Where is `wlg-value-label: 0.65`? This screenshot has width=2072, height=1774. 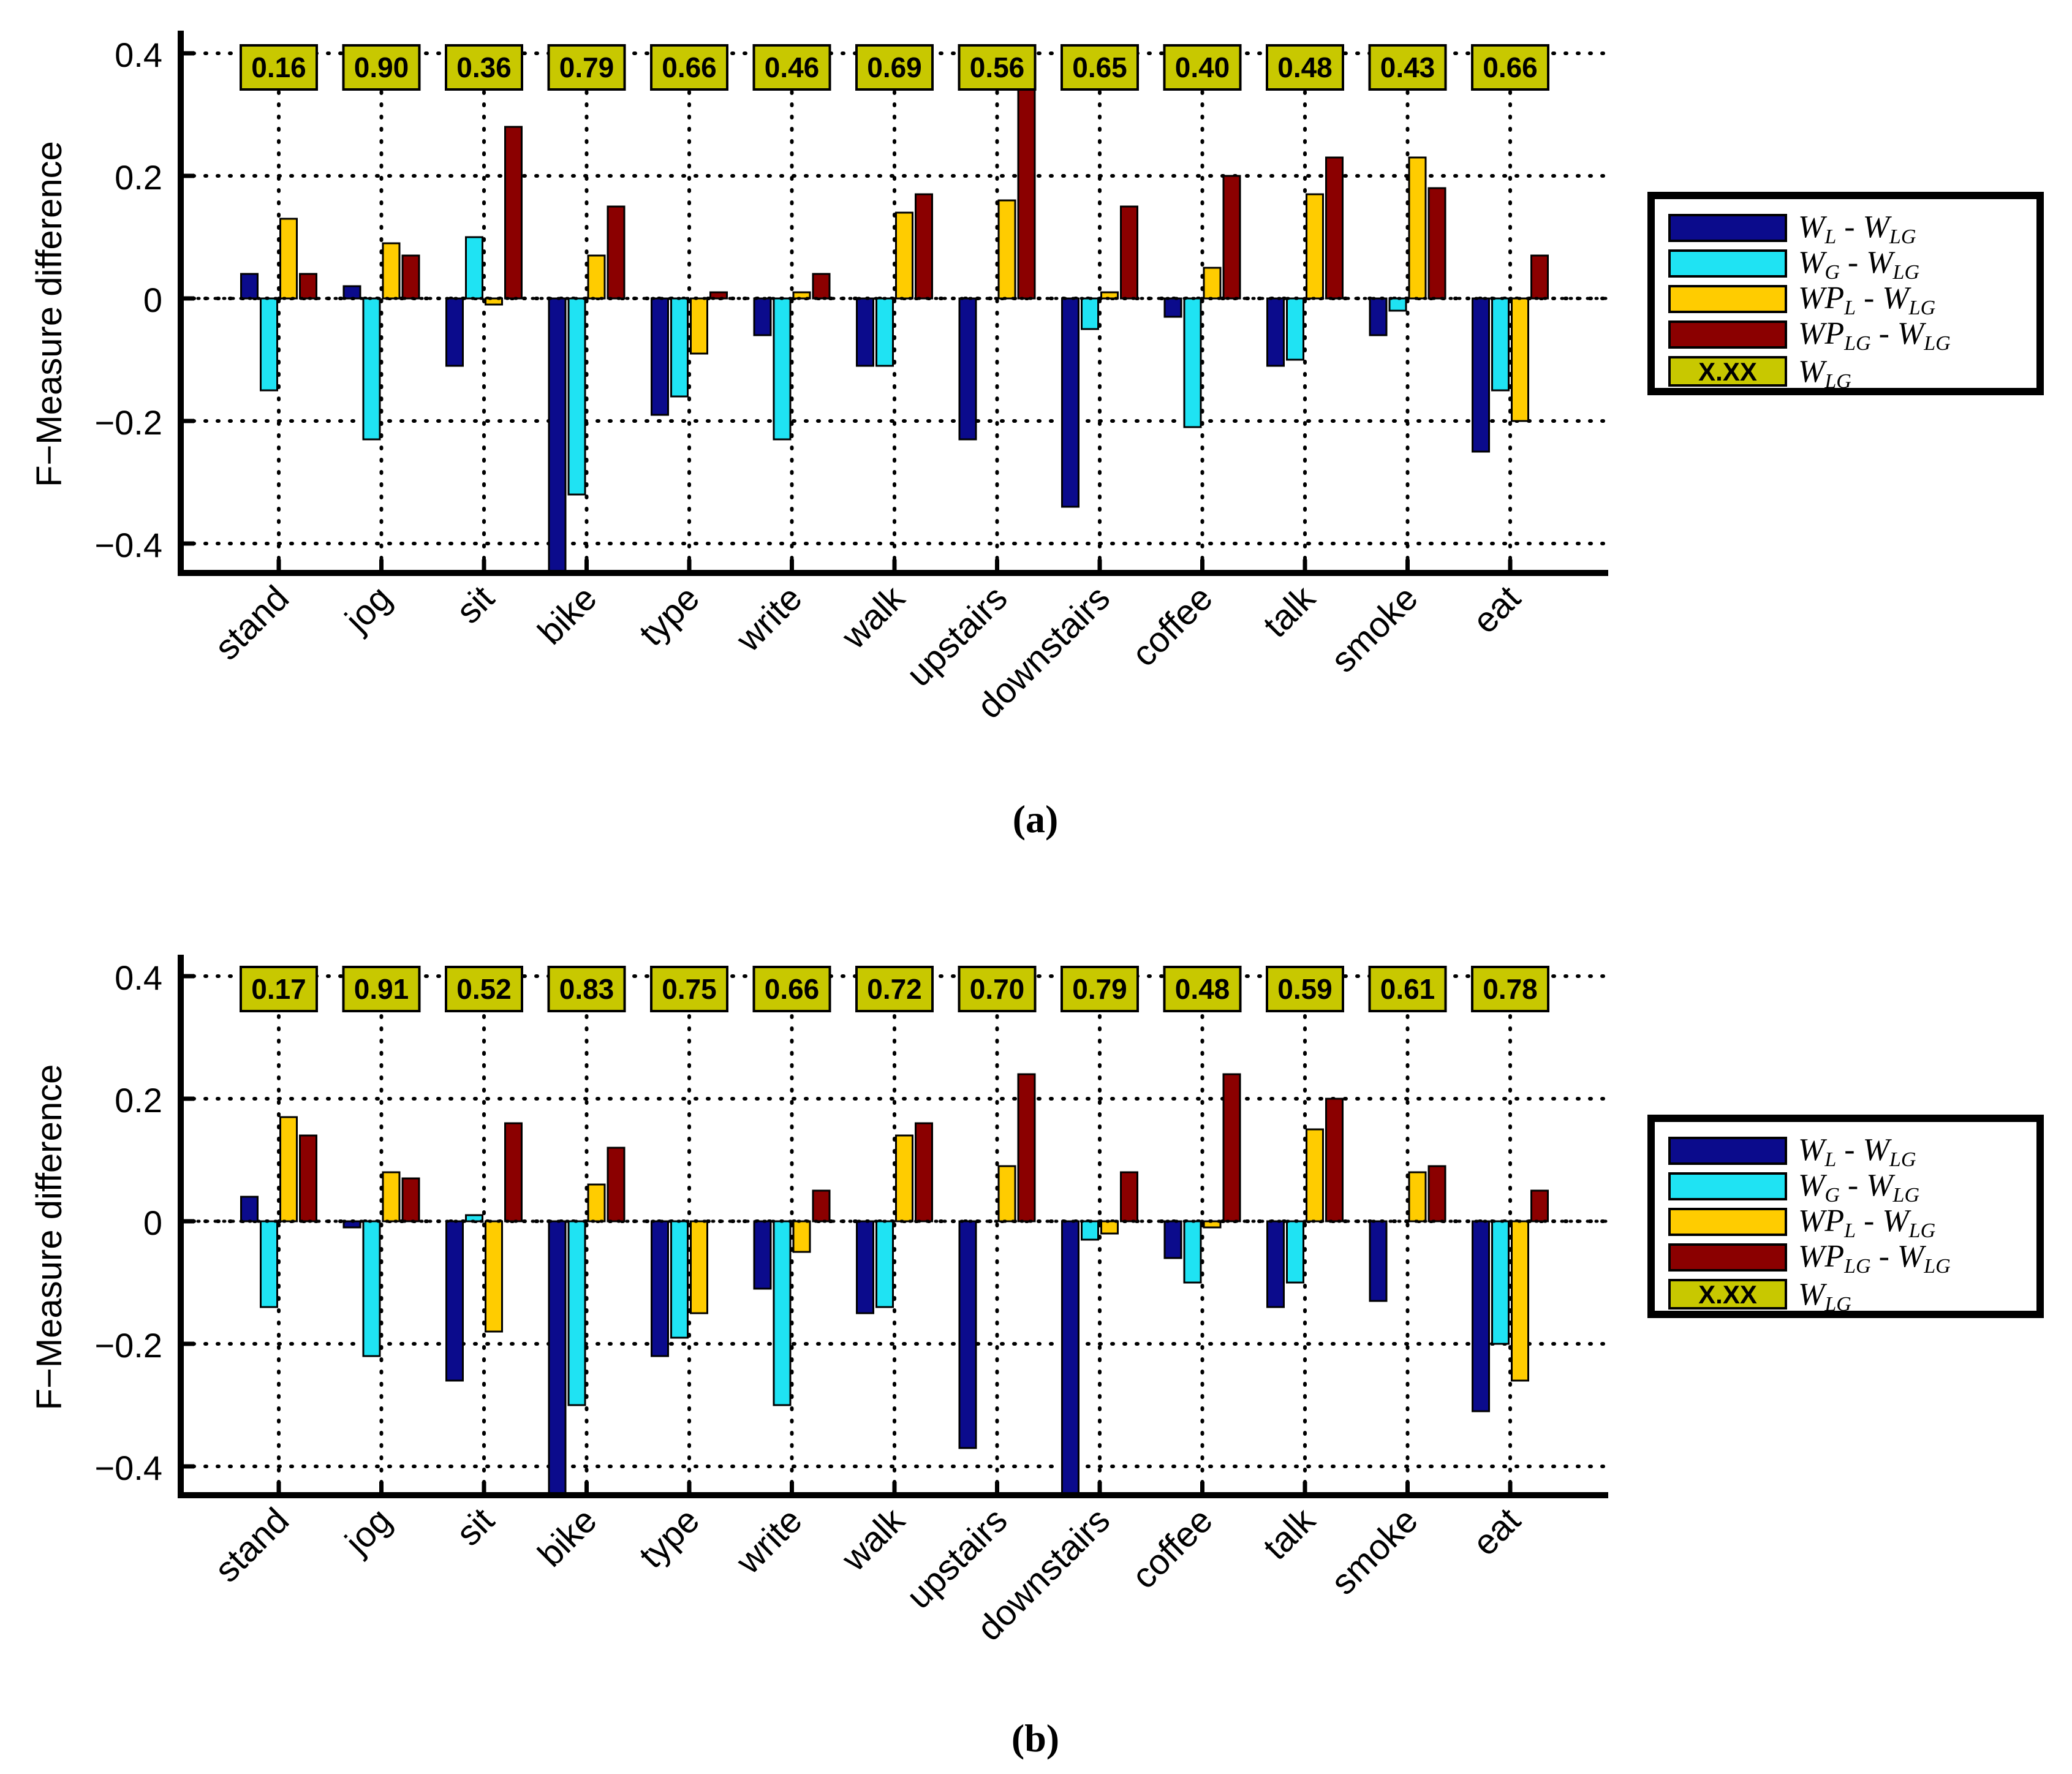
wlg-value-label: 0.65 is located at coordinates (1099, 67).